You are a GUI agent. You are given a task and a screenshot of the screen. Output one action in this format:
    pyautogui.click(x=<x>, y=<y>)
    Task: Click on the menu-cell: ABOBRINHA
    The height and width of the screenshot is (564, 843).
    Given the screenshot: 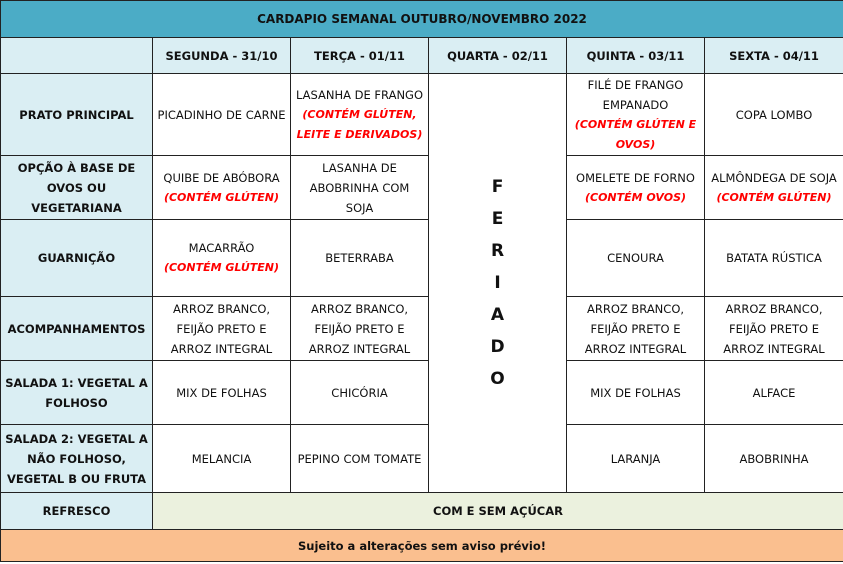 What is the action you would take?
    pyautogui.click(x=773, y=458)
    